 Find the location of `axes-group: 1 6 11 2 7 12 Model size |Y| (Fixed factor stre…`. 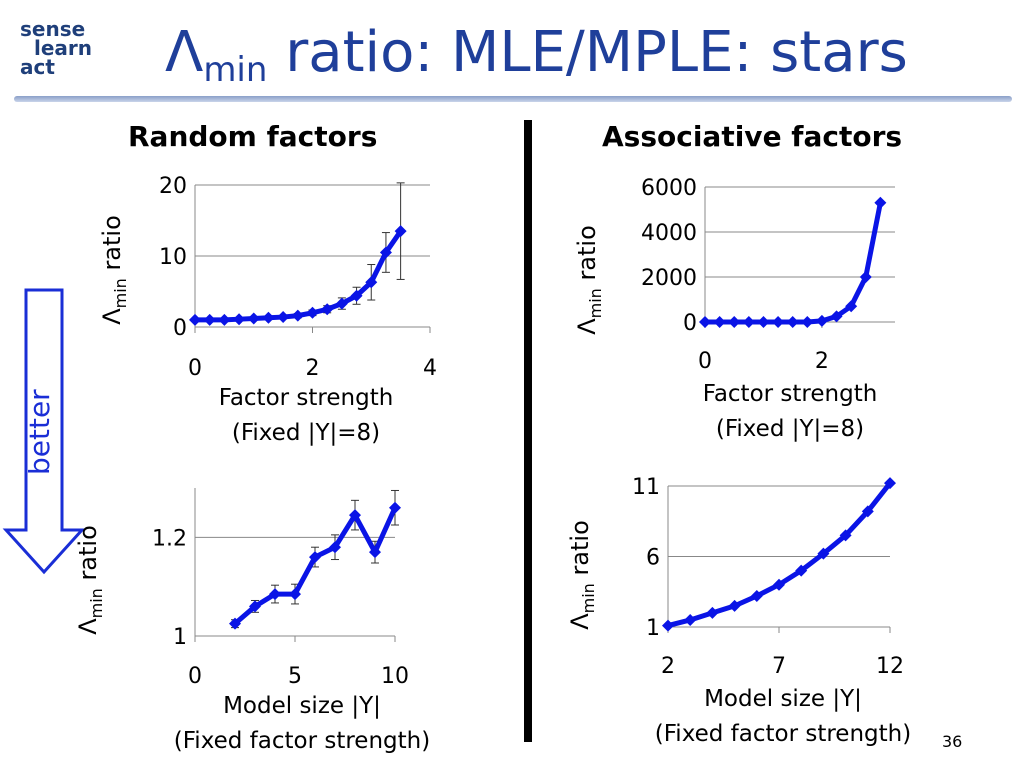

axes-group: 1 6 11 2 7 12 Model size |Y| (Fixed factor stre… is located at coordinates (738, 611).